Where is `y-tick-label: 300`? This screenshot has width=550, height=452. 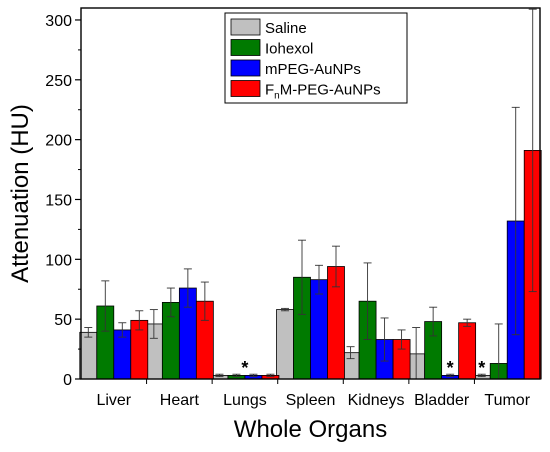 y-tick-label: 300 is located at coordinates (58, 21).